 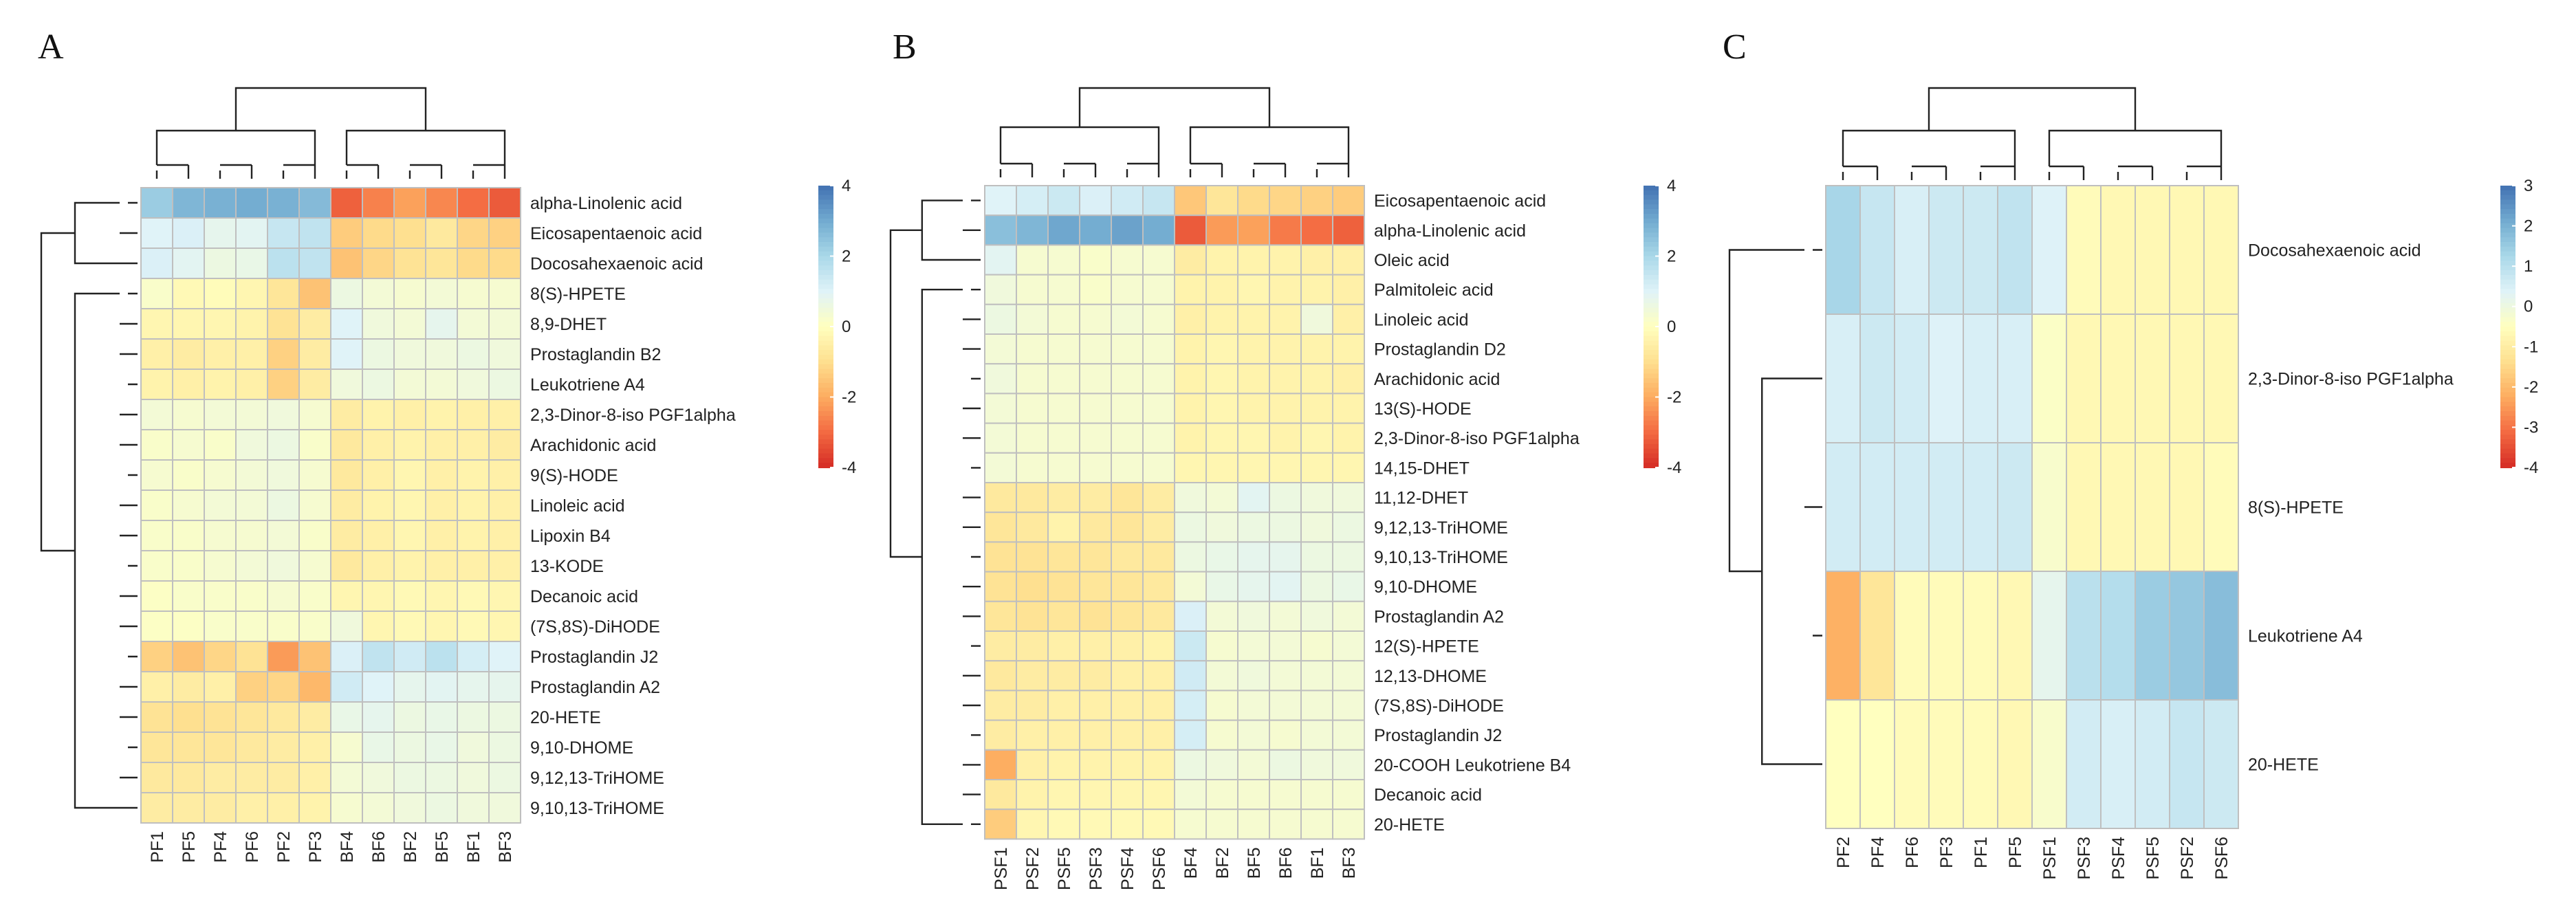 I want to click on heatmap-cell: Linoleic acid / BF6: -0.4, so click(x=378, y=505).